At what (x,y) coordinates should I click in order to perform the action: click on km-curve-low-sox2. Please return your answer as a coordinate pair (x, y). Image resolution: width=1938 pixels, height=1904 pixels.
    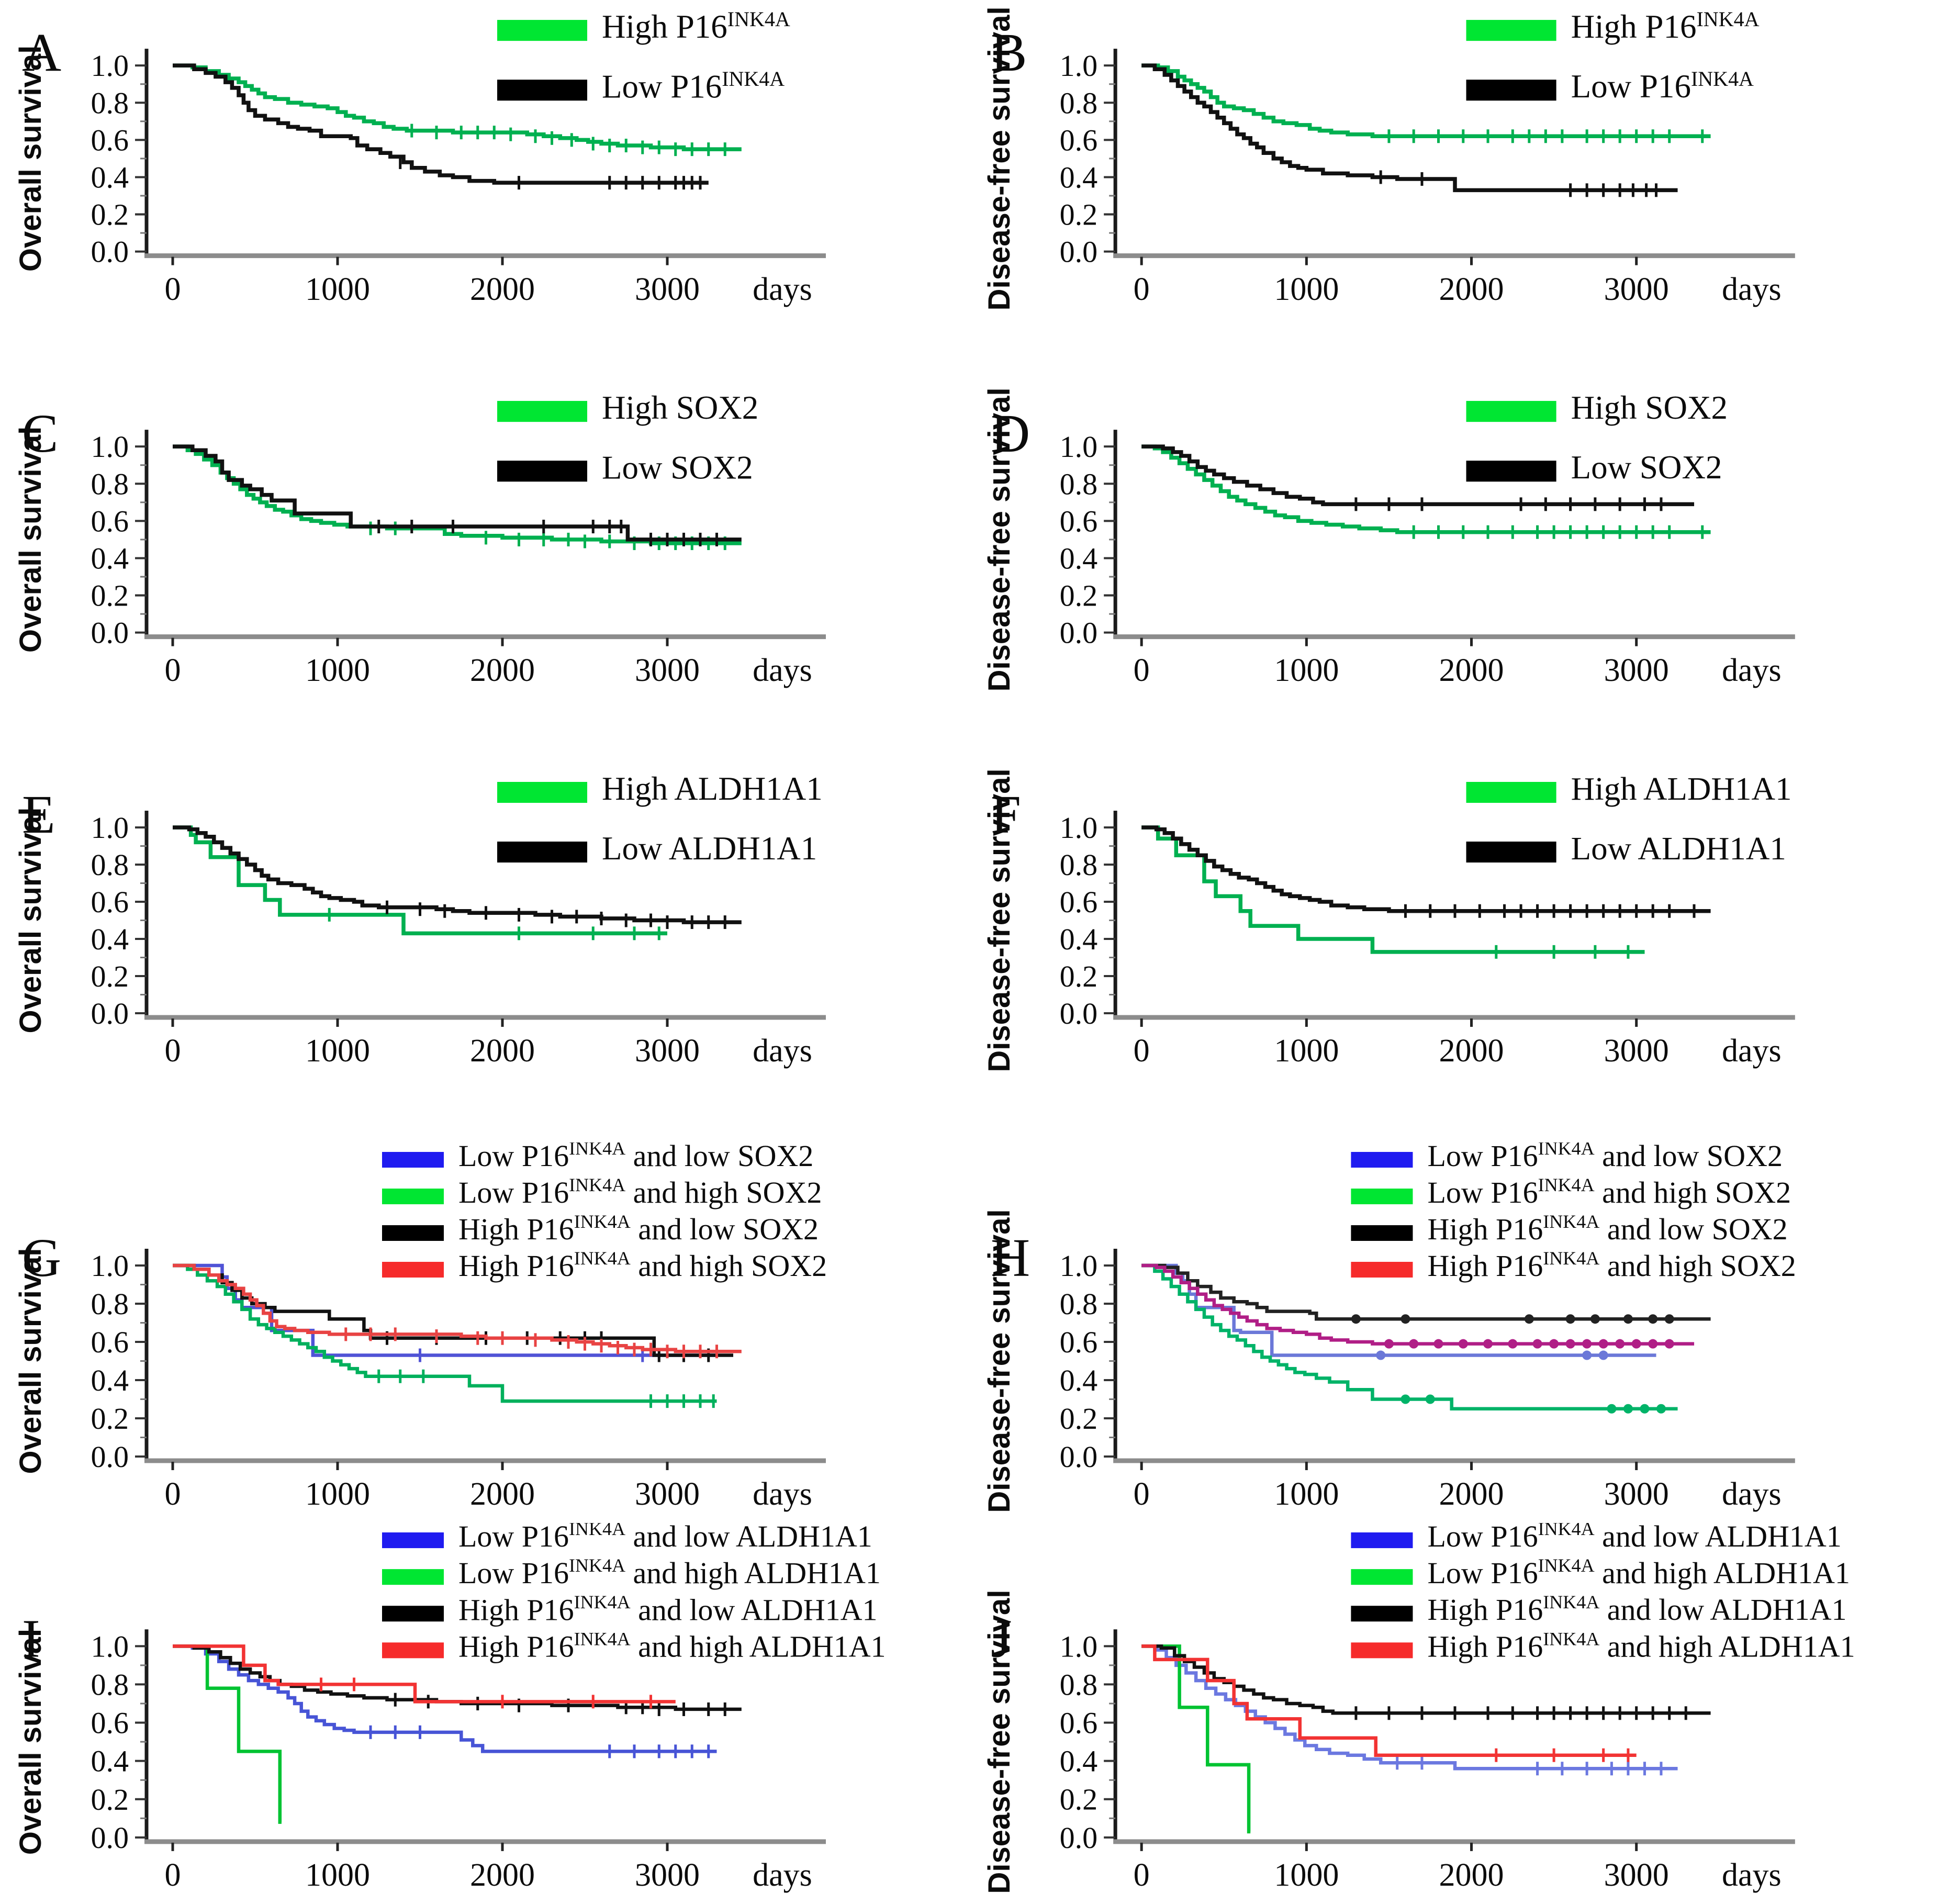
    Looking at the image, I should click on (1418, 475).